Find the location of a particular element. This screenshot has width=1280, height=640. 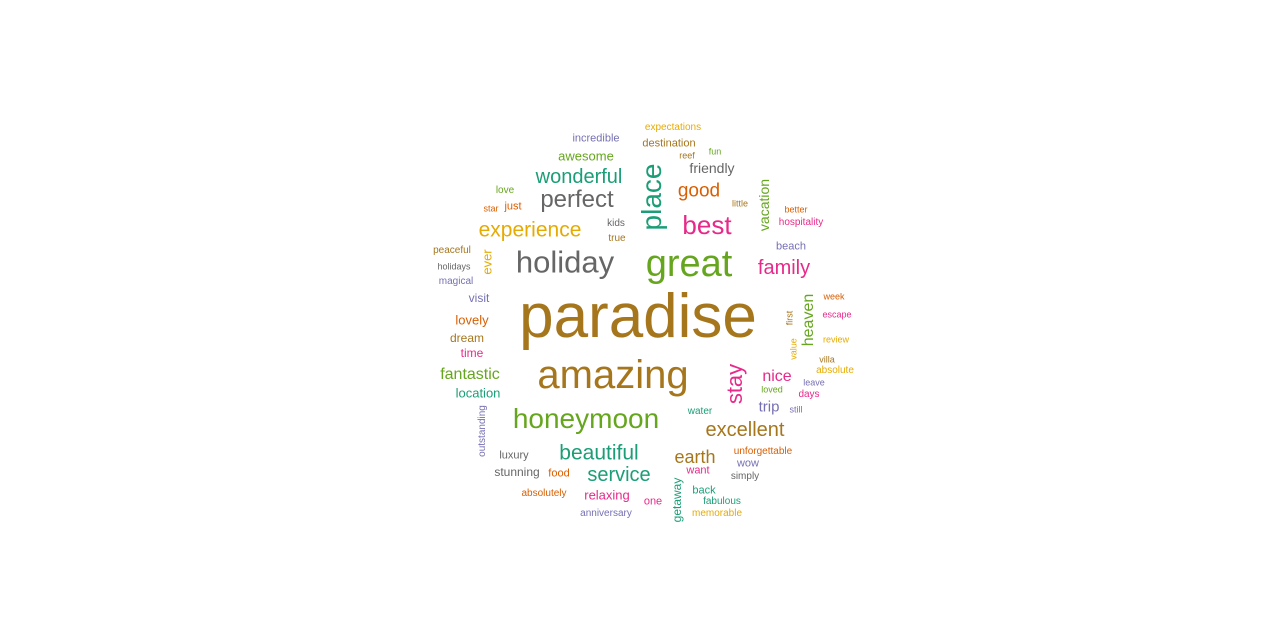

word-excellent: excellent is located at coordinates (745, 430).